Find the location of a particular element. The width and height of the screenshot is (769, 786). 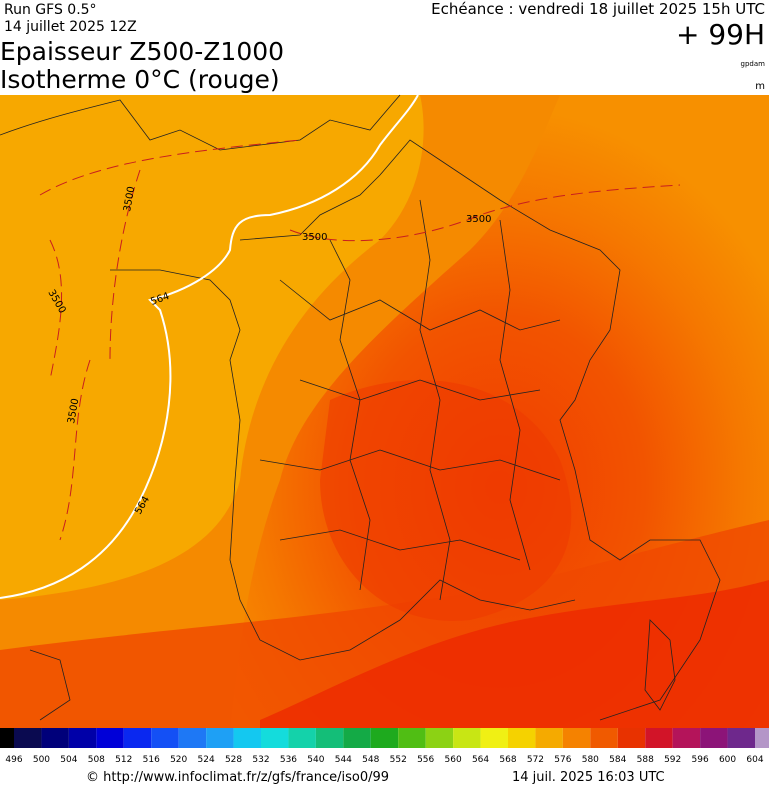

subtitle: Isotherme 0°C (rouge) is located at coordinates (140, 79).